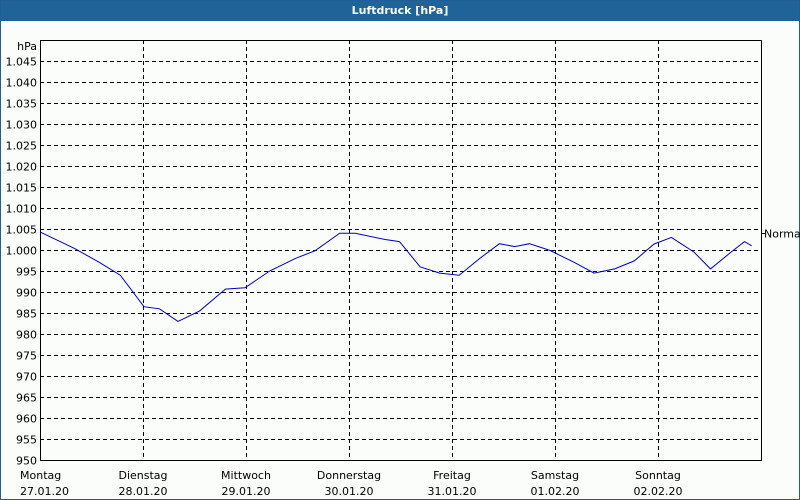 The image size is (800, 500). I want to click on x-tick-day: Dienstag, so click(142, 475).